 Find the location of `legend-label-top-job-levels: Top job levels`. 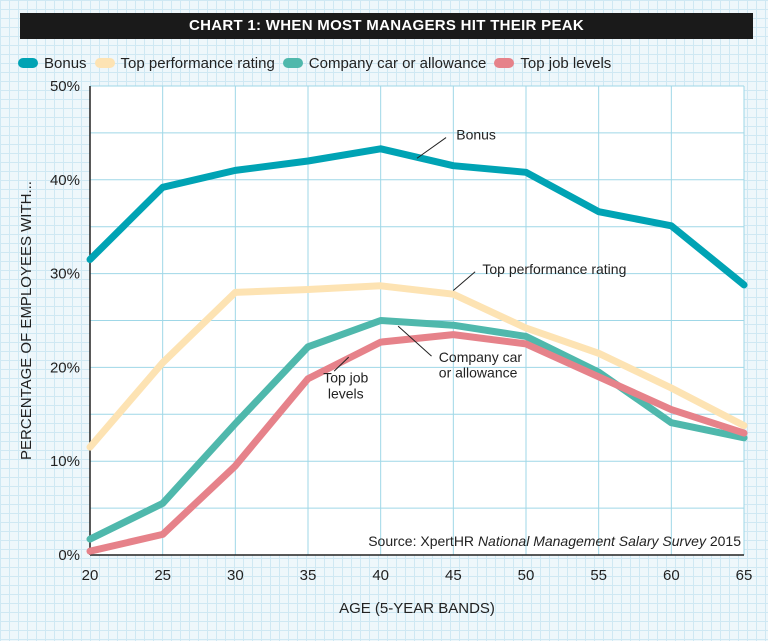

legend-label-top-job-levels: Top job levels is located at coordinates (566, 63).